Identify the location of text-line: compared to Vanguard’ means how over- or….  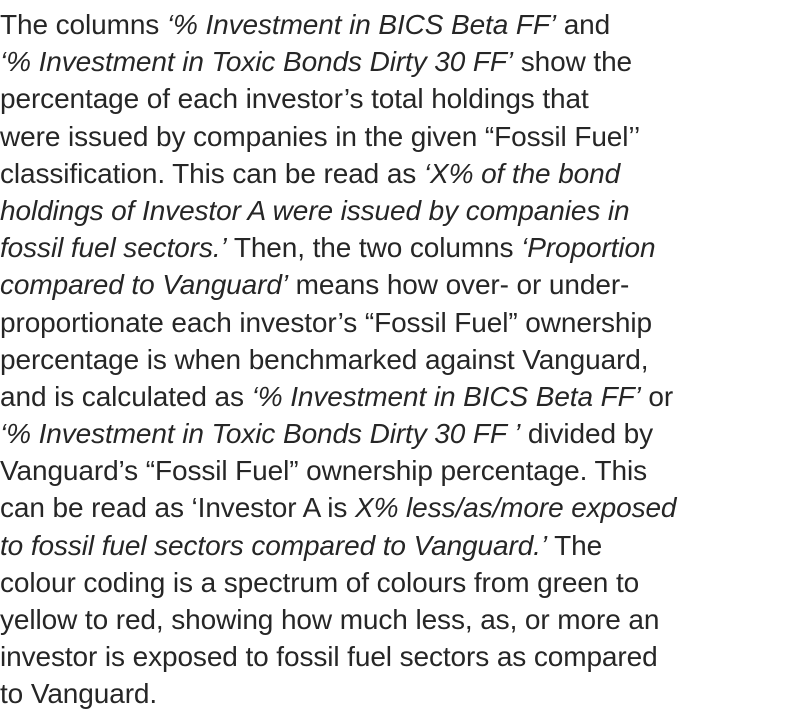
(401, 284).